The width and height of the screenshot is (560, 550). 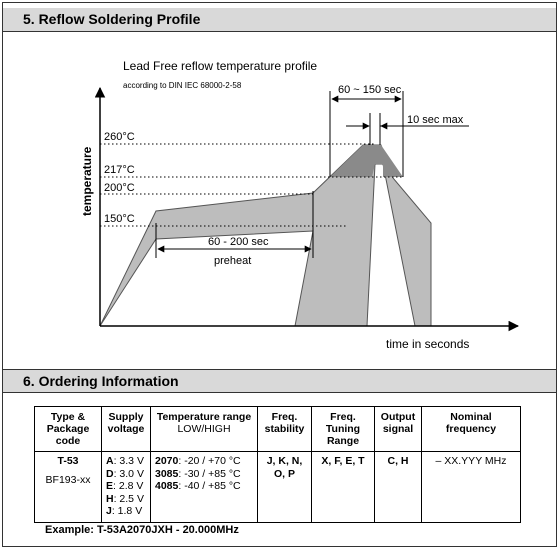 What do you see at coordinates (119, 188) in the screenshot?
I see `temp-label-200: 200°C` at bounding box center [119, 188].